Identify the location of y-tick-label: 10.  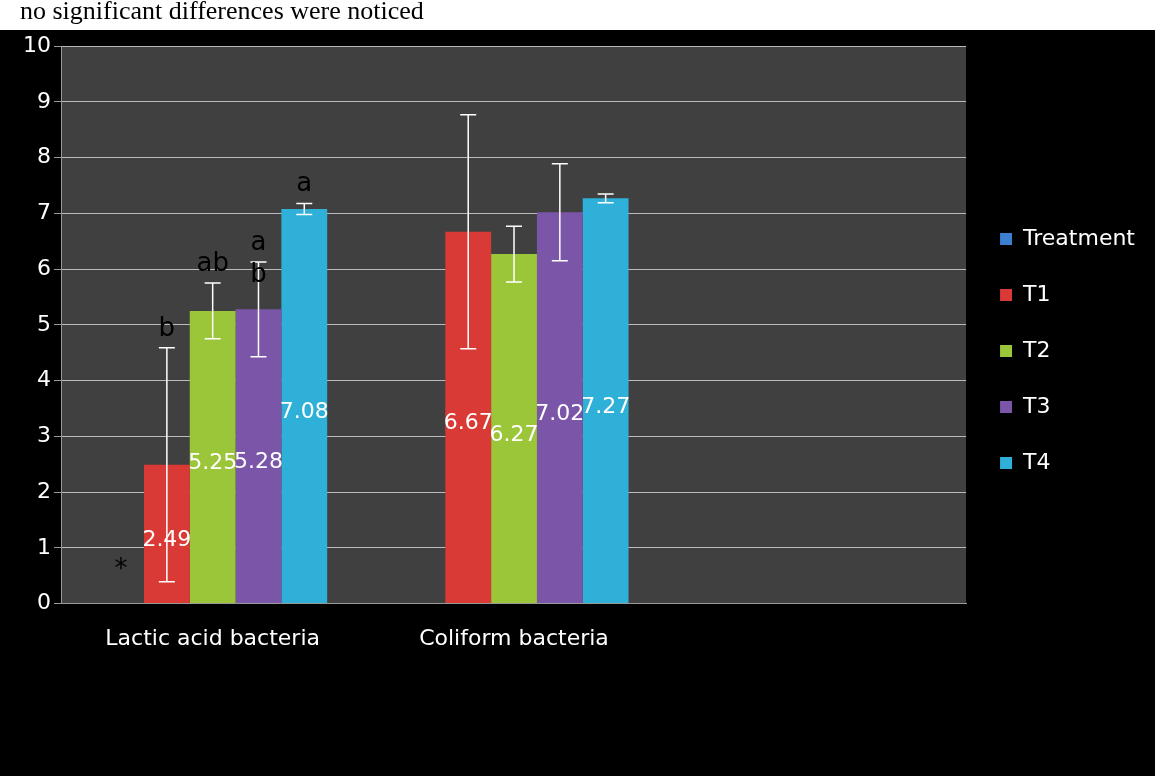
(36, 44).